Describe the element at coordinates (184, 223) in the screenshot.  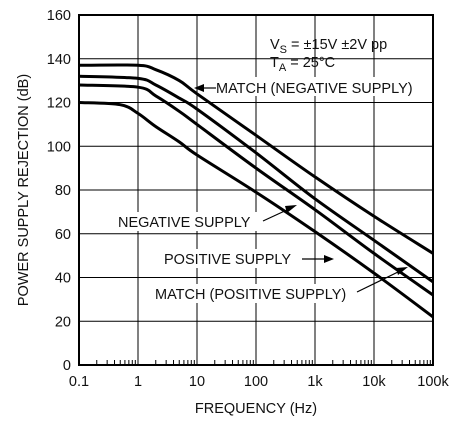
I see `label-negative: NEGATIVE SUPPLY` at that location.